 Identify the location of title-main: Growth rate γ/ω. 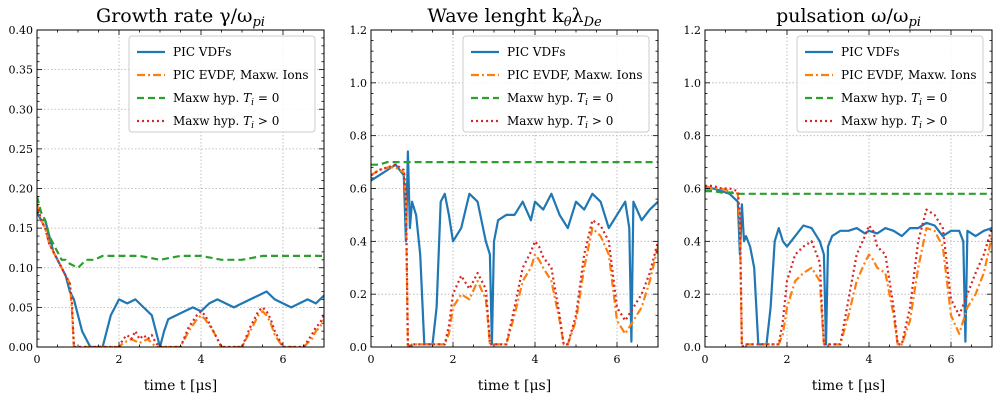
(174, 16).